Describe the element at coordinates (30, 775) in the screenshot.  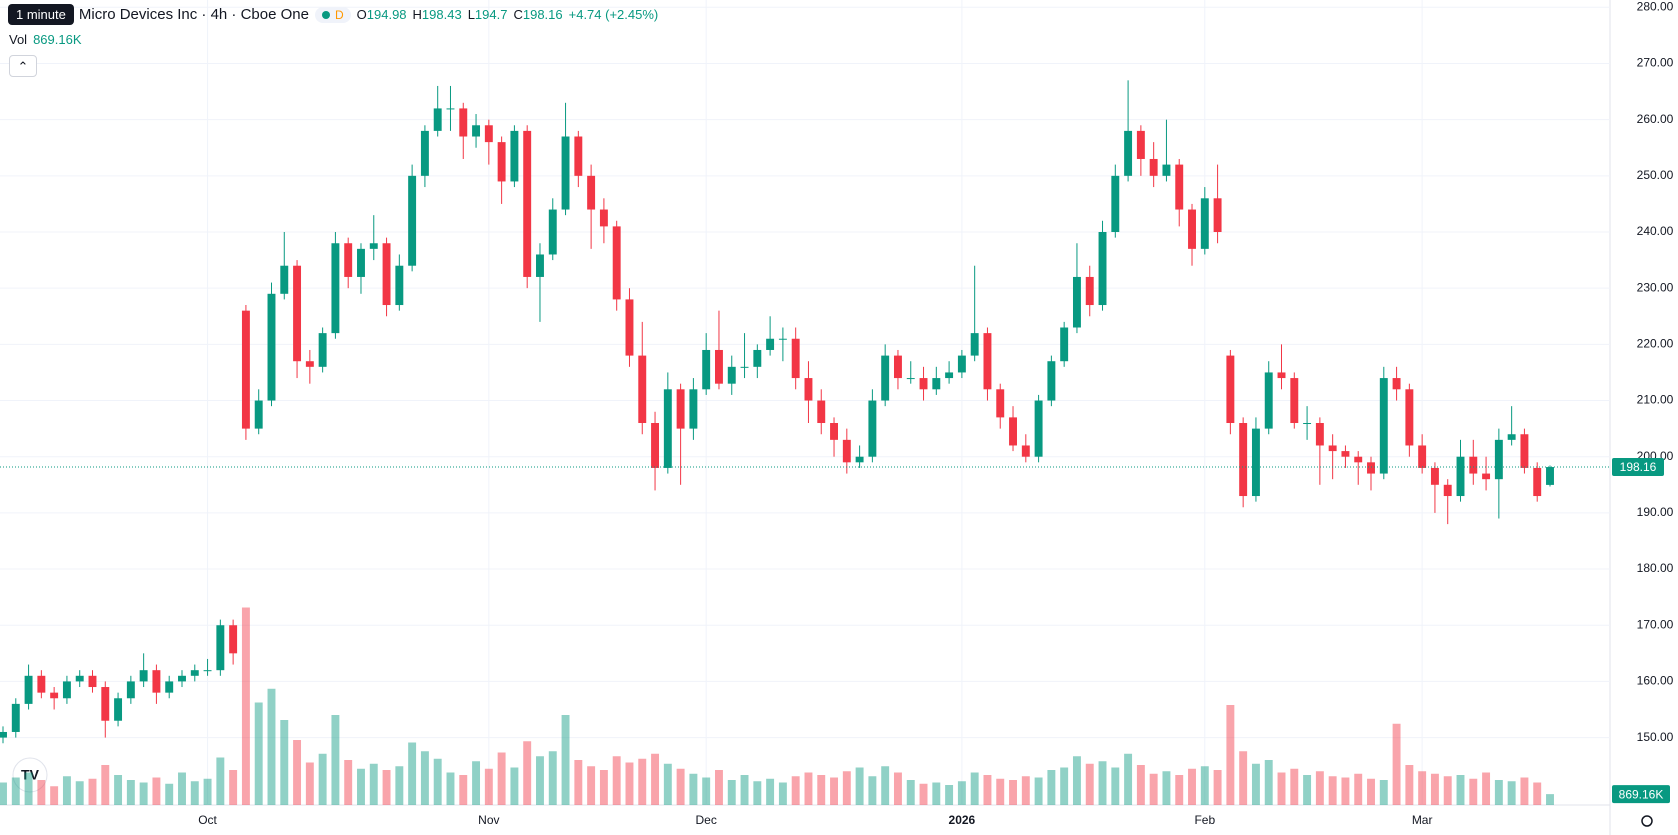
I see `svg-text: TV` at that location.